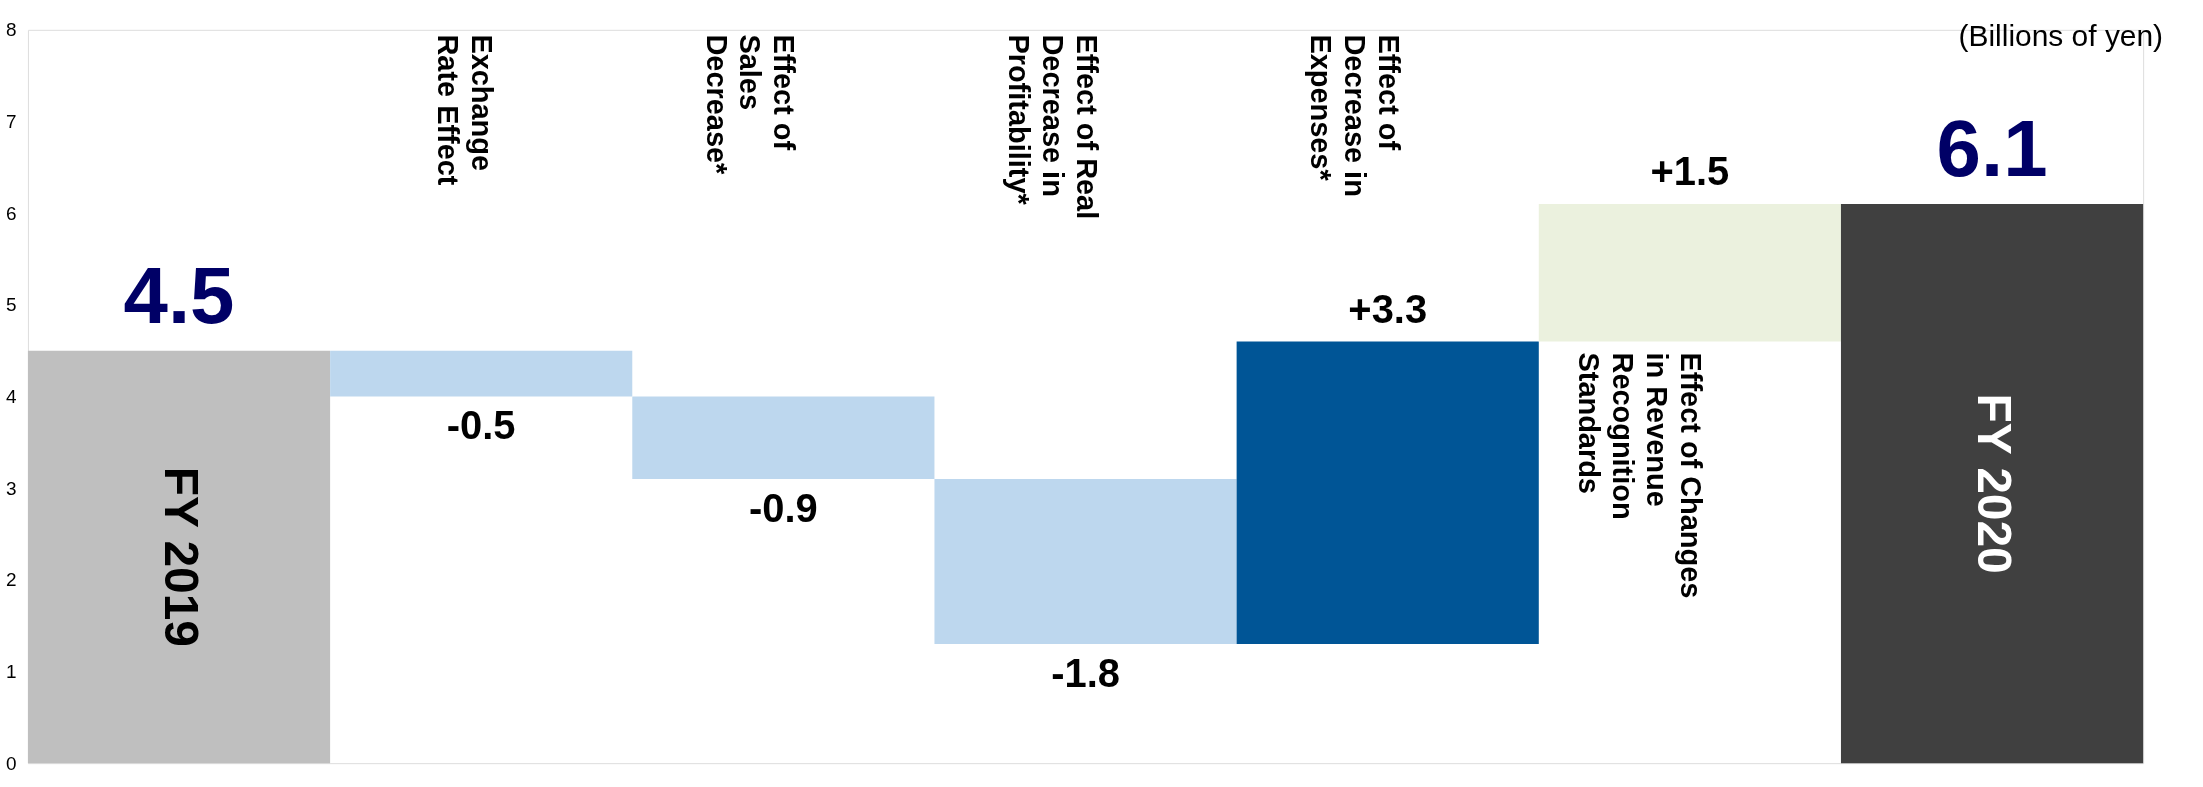 Image resolution: width=2203 pixels, height=787 pixels. I want to click on annotation: (Billions of yen), so click(2061, 35).